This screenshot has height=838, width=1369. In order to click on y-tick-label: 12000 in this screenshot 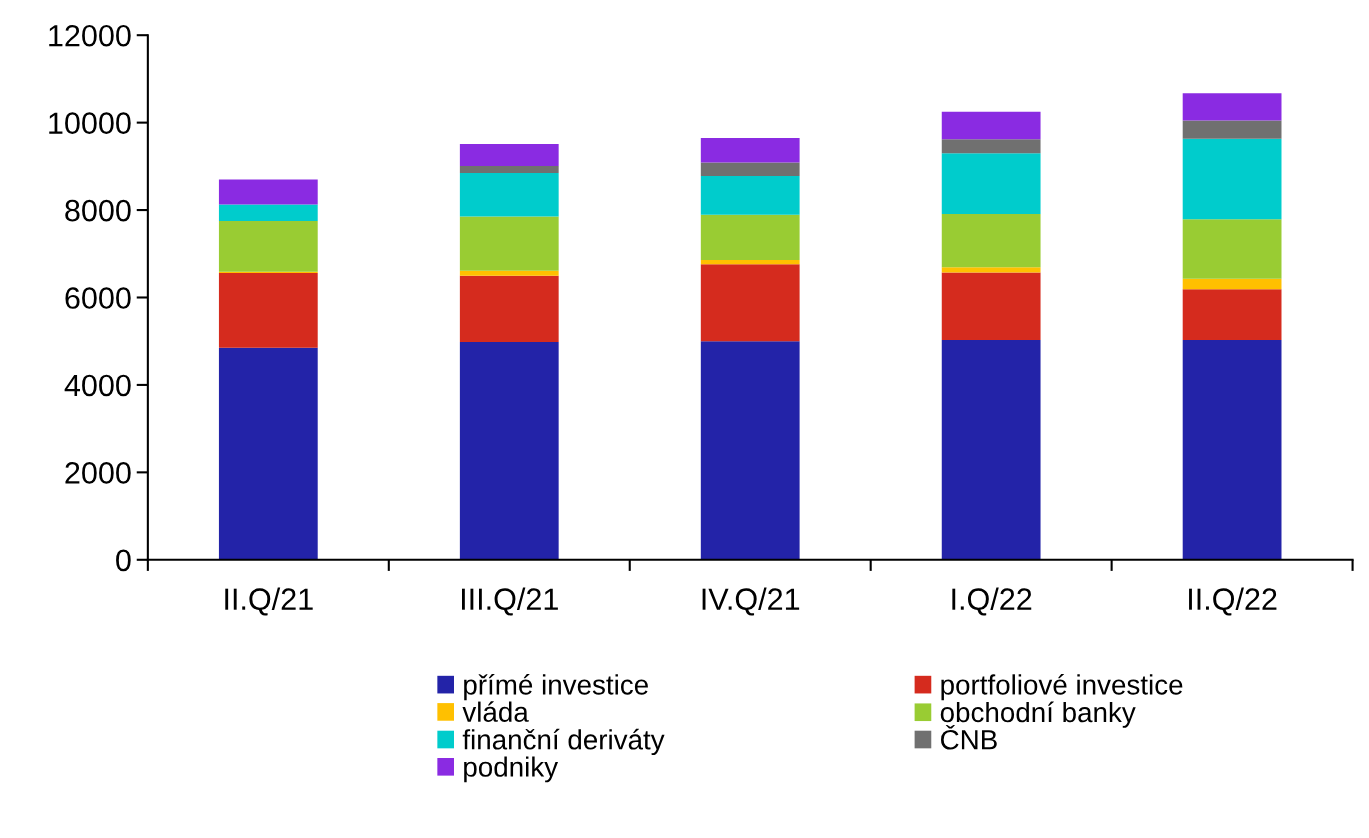, I will do `click(90, 35)`.